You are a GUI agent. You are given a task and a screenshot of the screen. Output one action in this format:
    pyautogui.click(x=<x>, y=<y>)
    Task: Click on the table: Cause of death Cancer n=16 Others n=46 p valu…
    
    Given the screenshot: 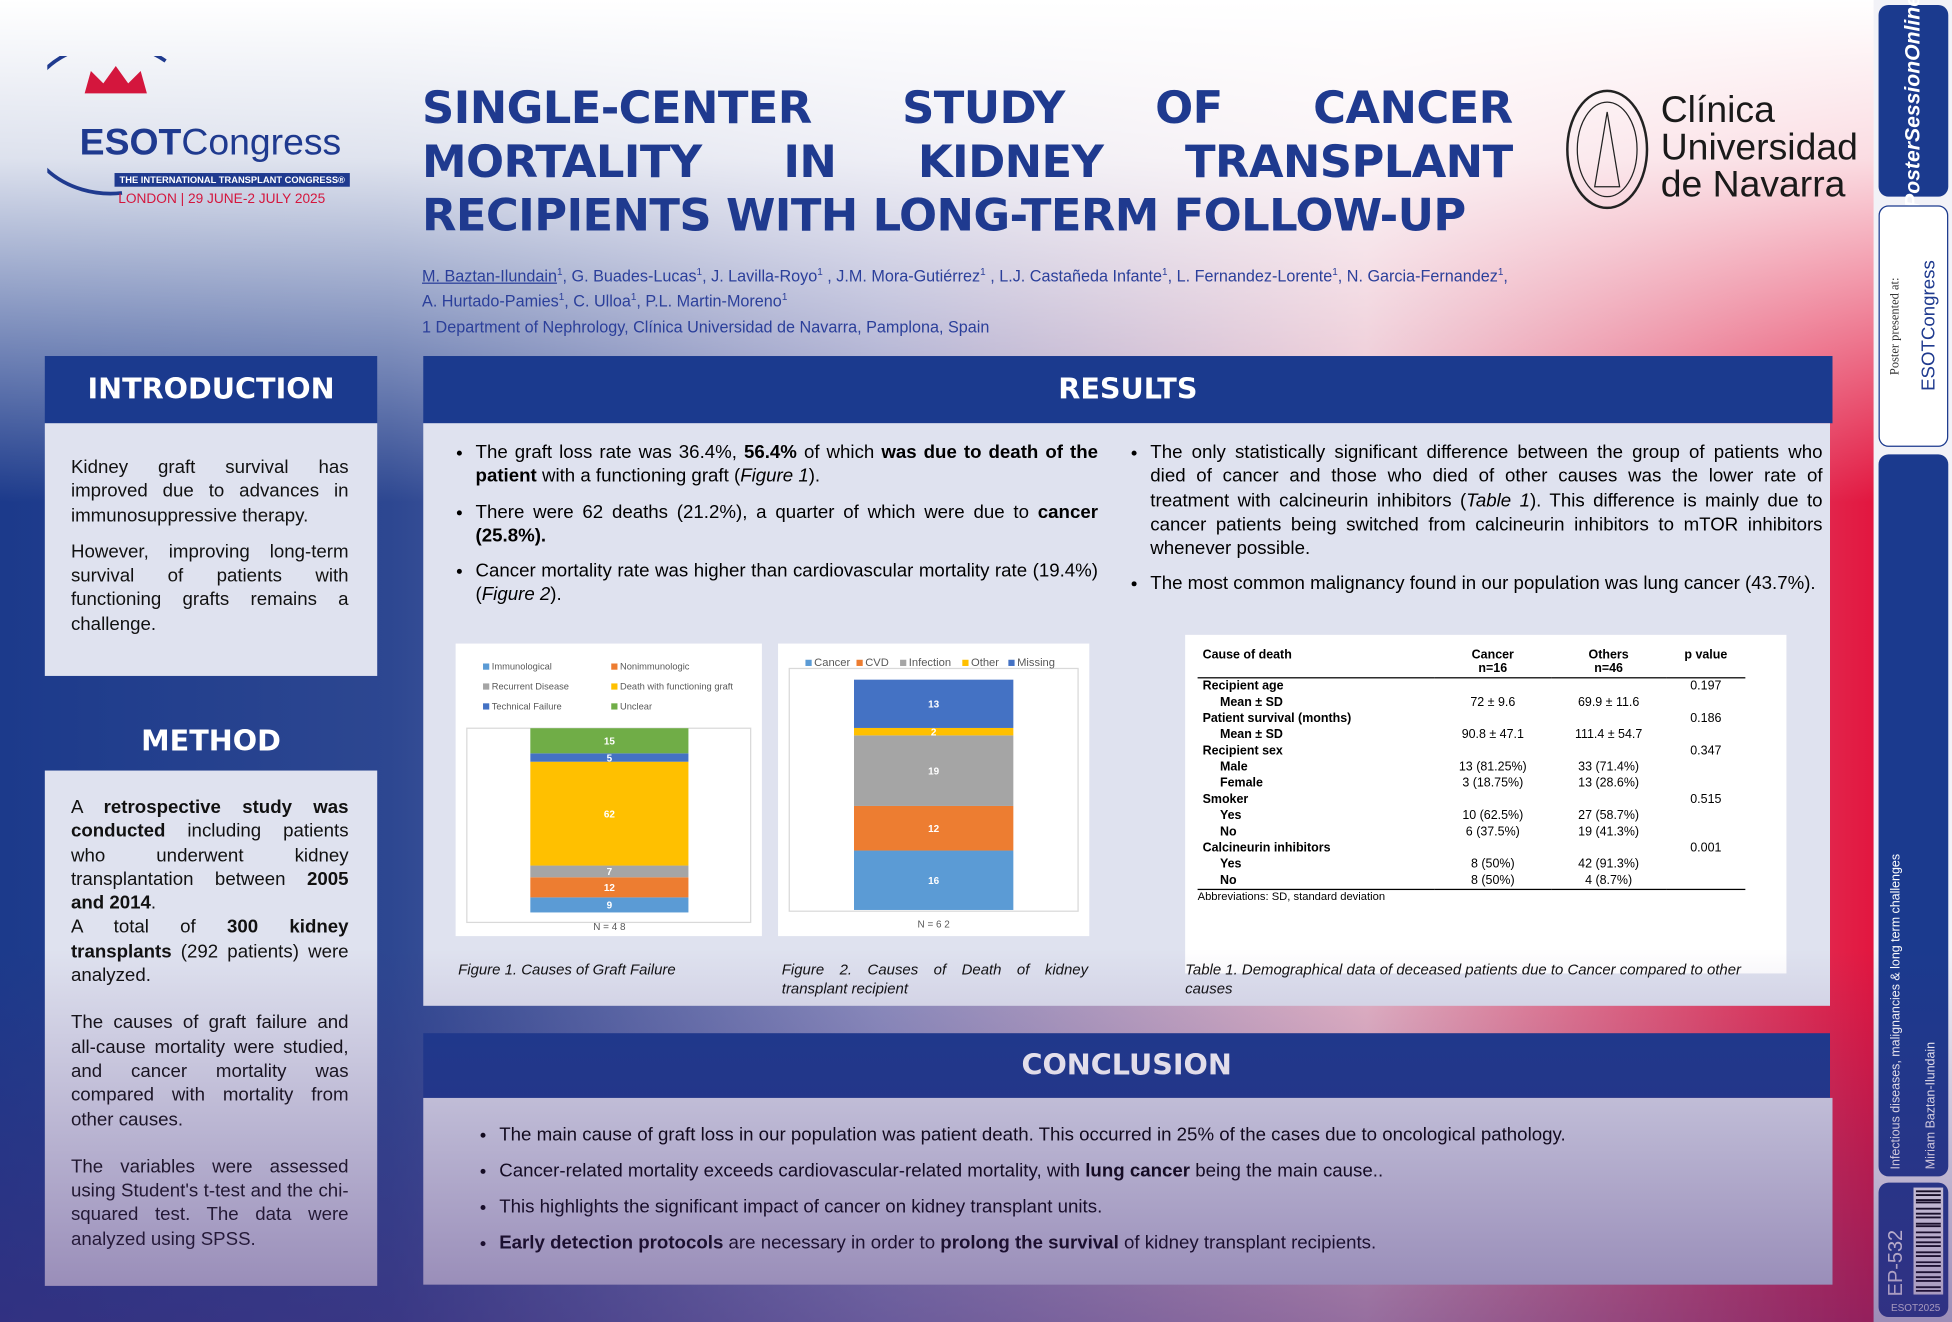 What is the action you would take?
    pyautogui.click(x=1471, y=768)
    